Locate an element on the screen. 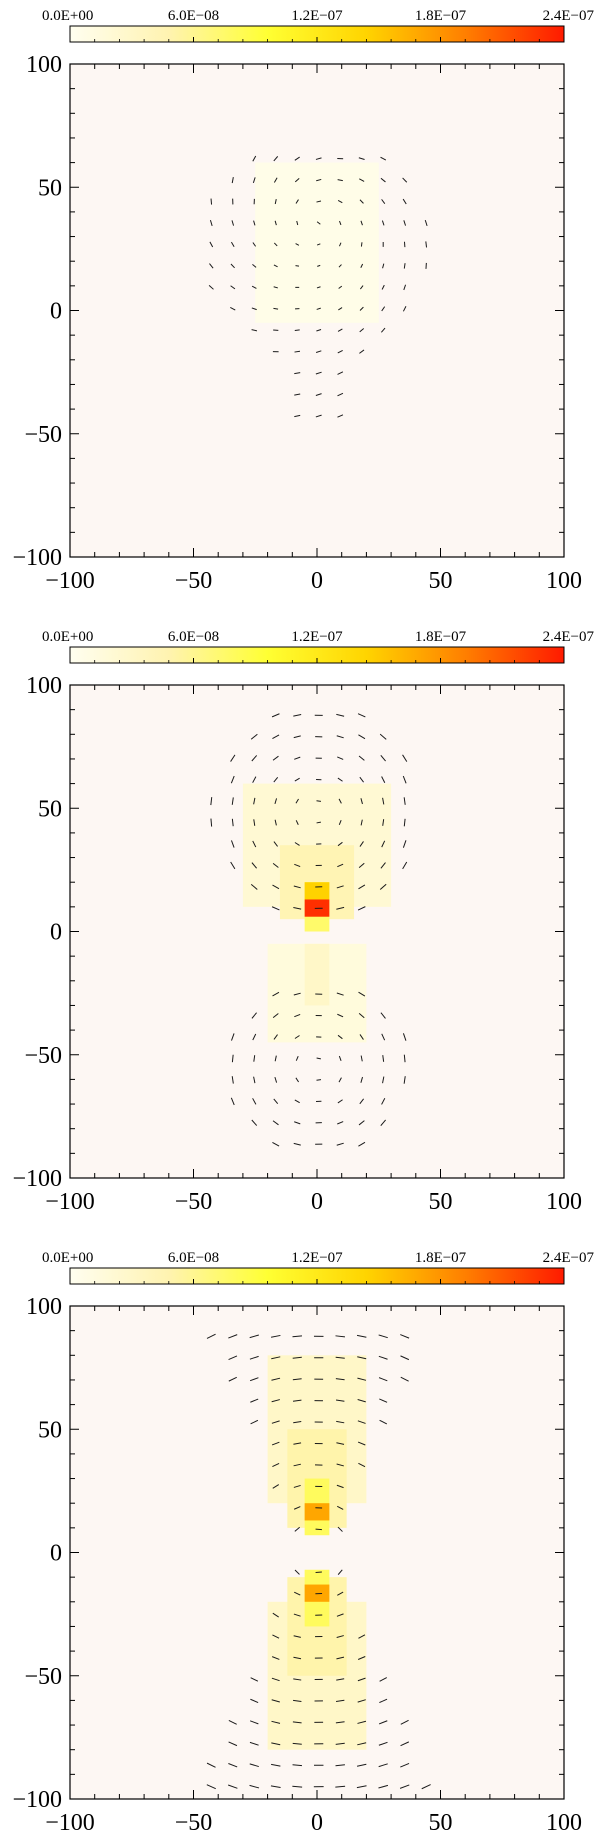 The image size is (600, 1844). colorbar-tick-label: 1.2E−07 is located at coordinates (317, 1258).